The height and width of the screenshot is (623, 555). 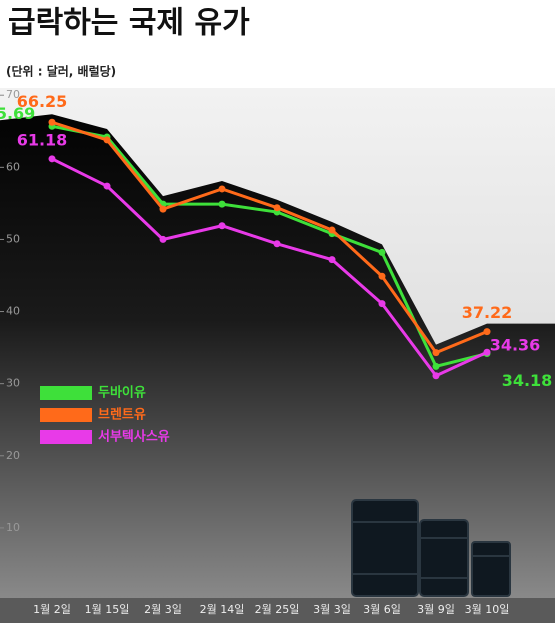 I want to click on y-tick-label: 30, so click(x=13, y=383).